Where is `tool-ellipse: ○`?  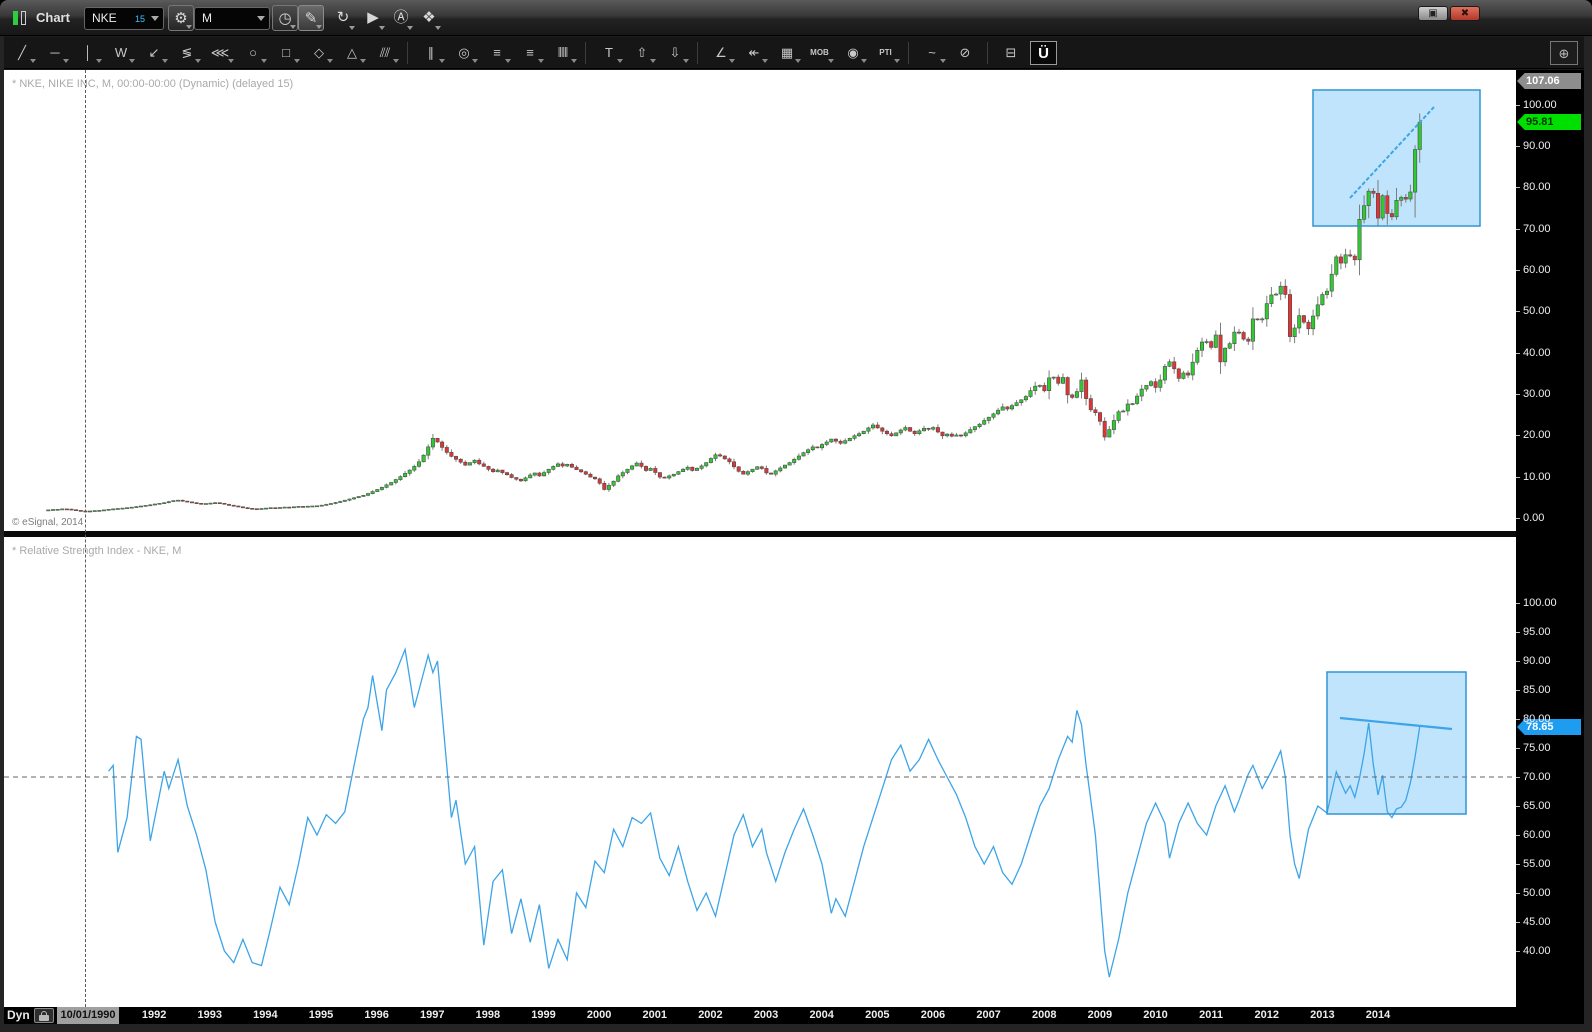 tool-ellipse: ○ is located at coordinates (253, 53).